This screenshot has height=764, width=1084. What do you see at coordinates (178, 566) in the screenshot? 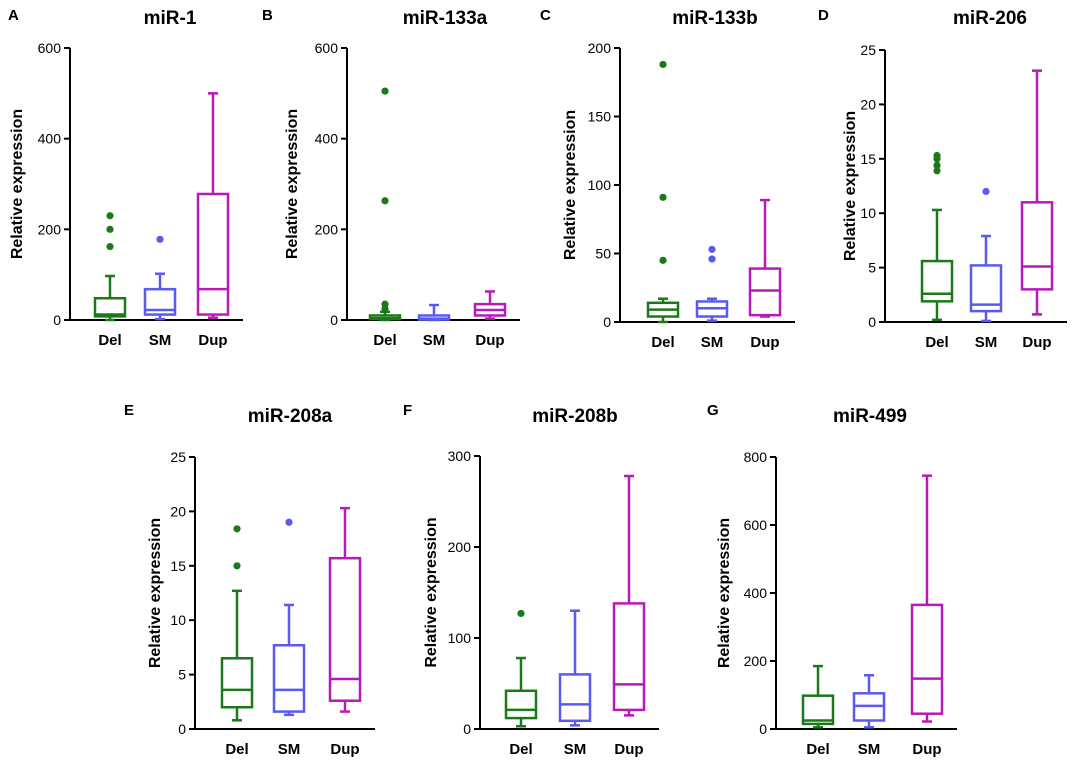
I see `y-tick-label: 15` at bounding box center [178, 566].